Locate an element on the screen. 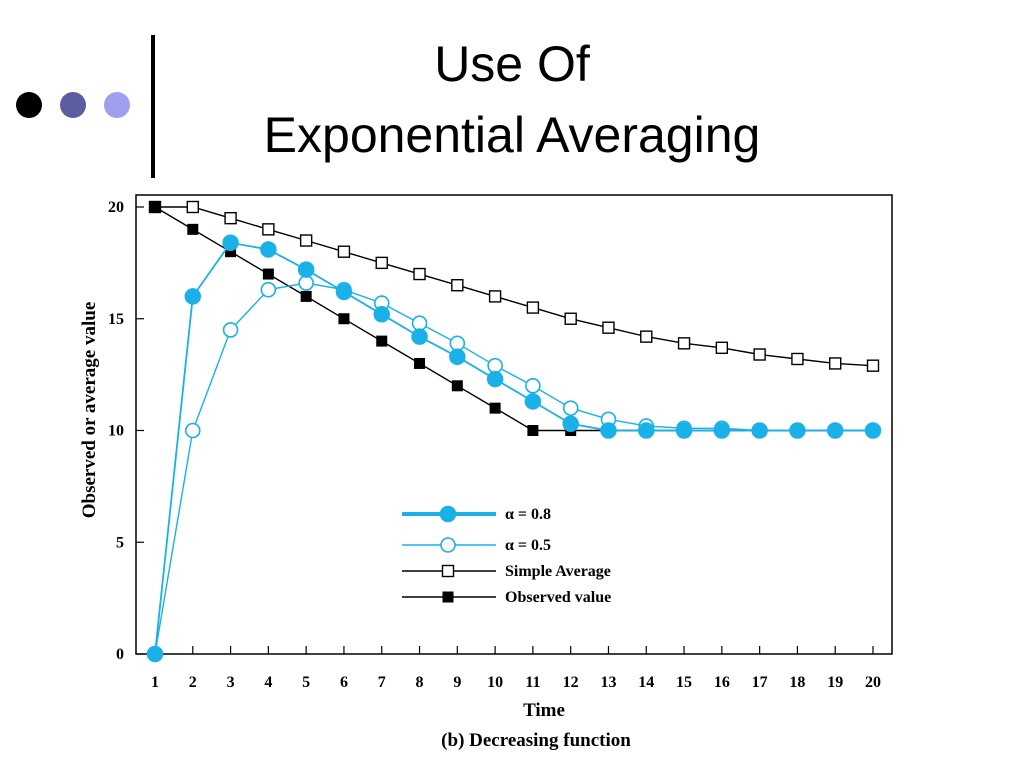  legend-label: α = 0.5 is located at coordinates (528, 545).